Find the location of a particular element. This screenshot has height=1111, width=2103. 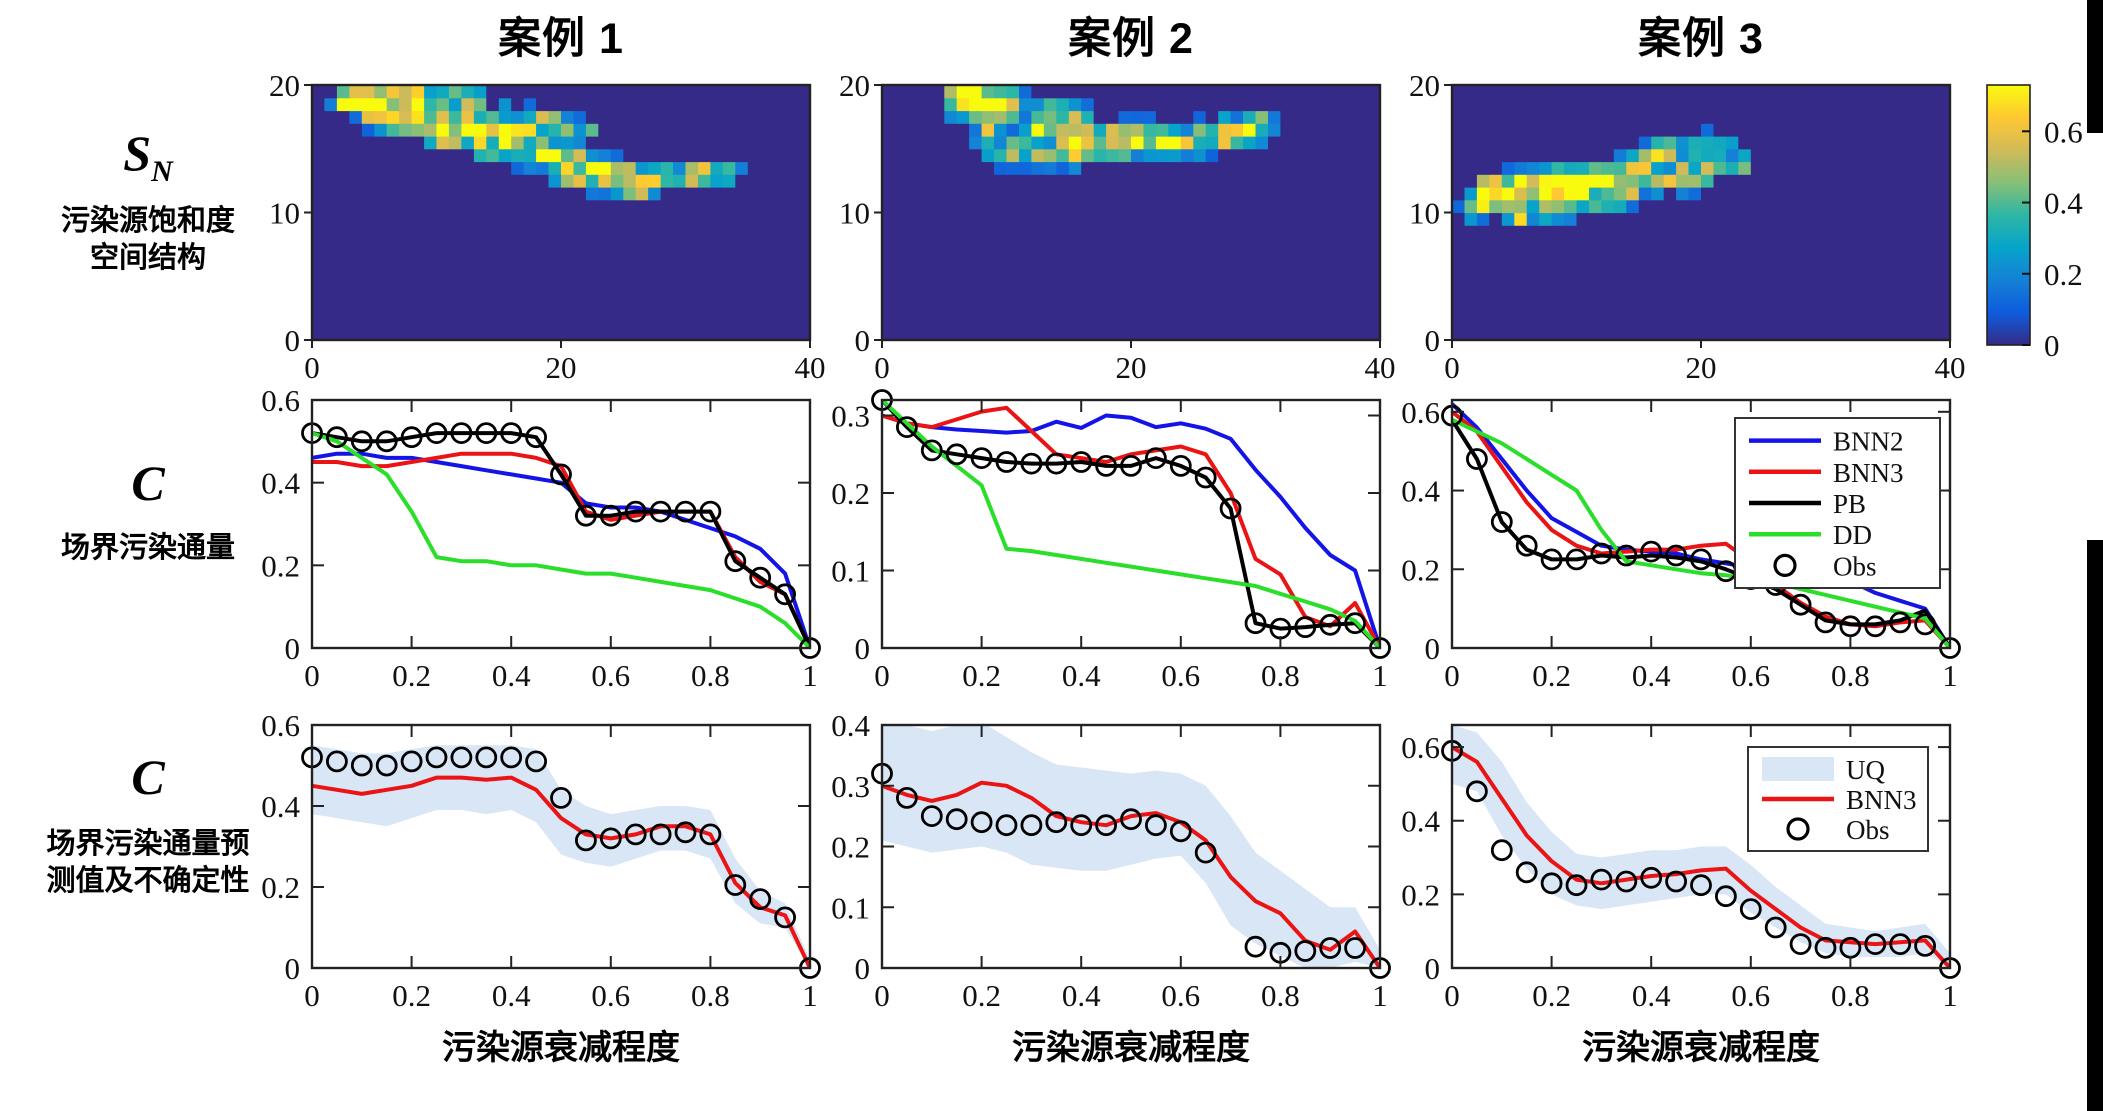

row-label-line1: 场界污染通量预 is located at coordinates (148, 844).